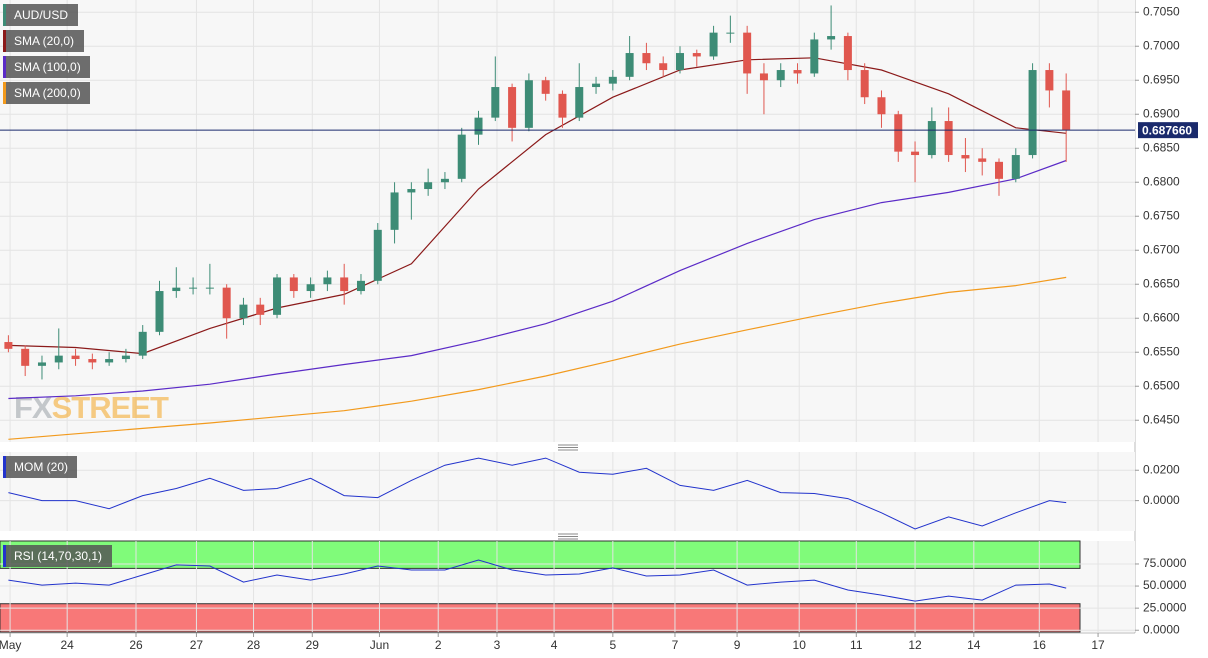 The image size is (1208, 658). What do you see at coordinates (91, 407) in the screenshot?
I see `watermark: FXSTREET` at bounding box center [91, 407].